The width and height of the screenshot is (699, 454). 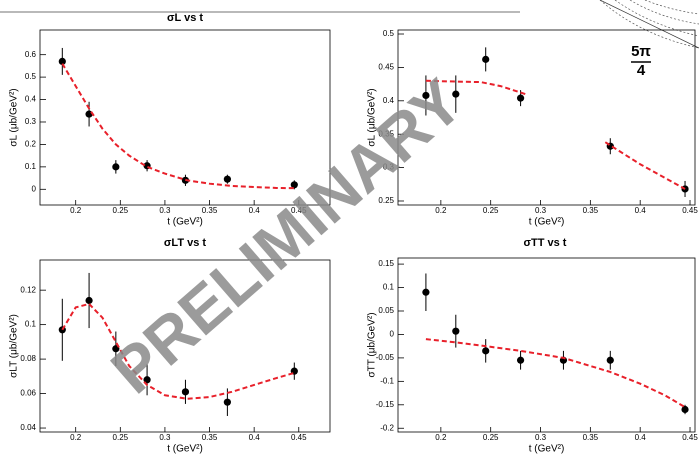 I want to click on corner-denominator: 4, so click(x=641, y=70).